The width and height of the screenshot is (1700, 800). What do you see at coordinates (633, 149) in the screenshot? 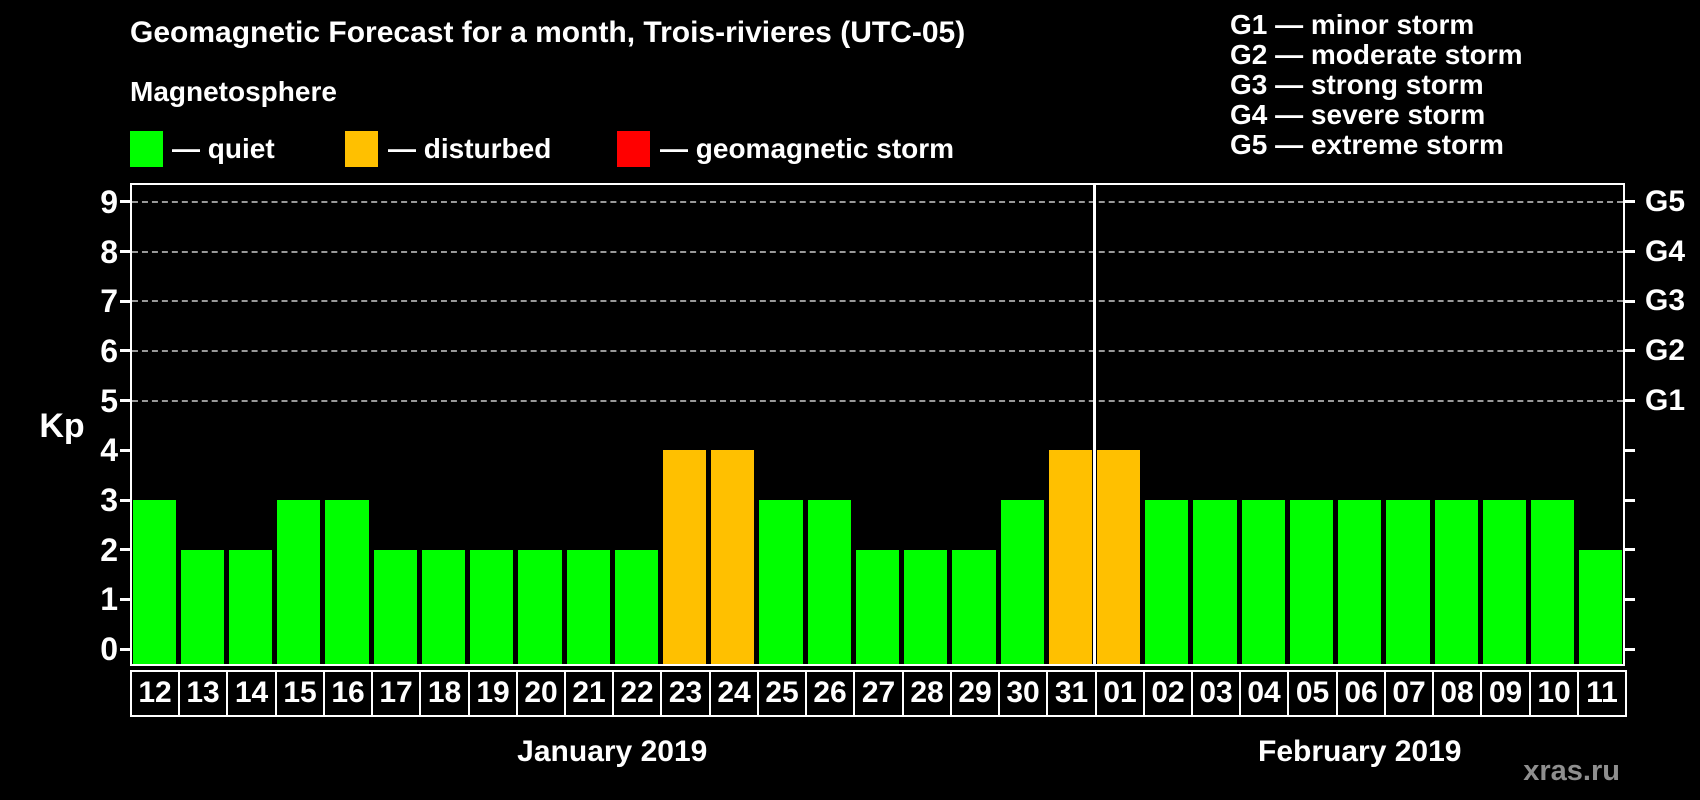
I see `storm-swatch-icon` at bounding box center [633, 149].